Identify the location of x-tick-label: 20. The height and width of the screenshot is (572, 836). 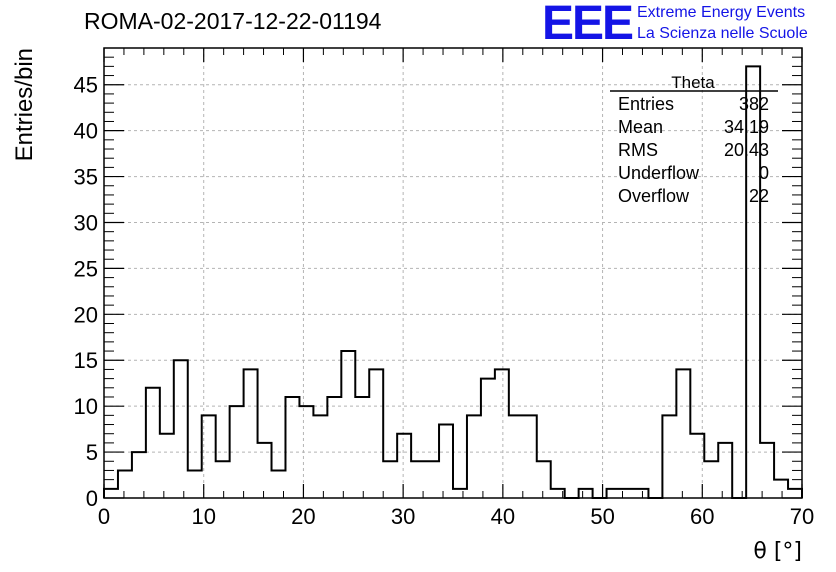
(303, 516).